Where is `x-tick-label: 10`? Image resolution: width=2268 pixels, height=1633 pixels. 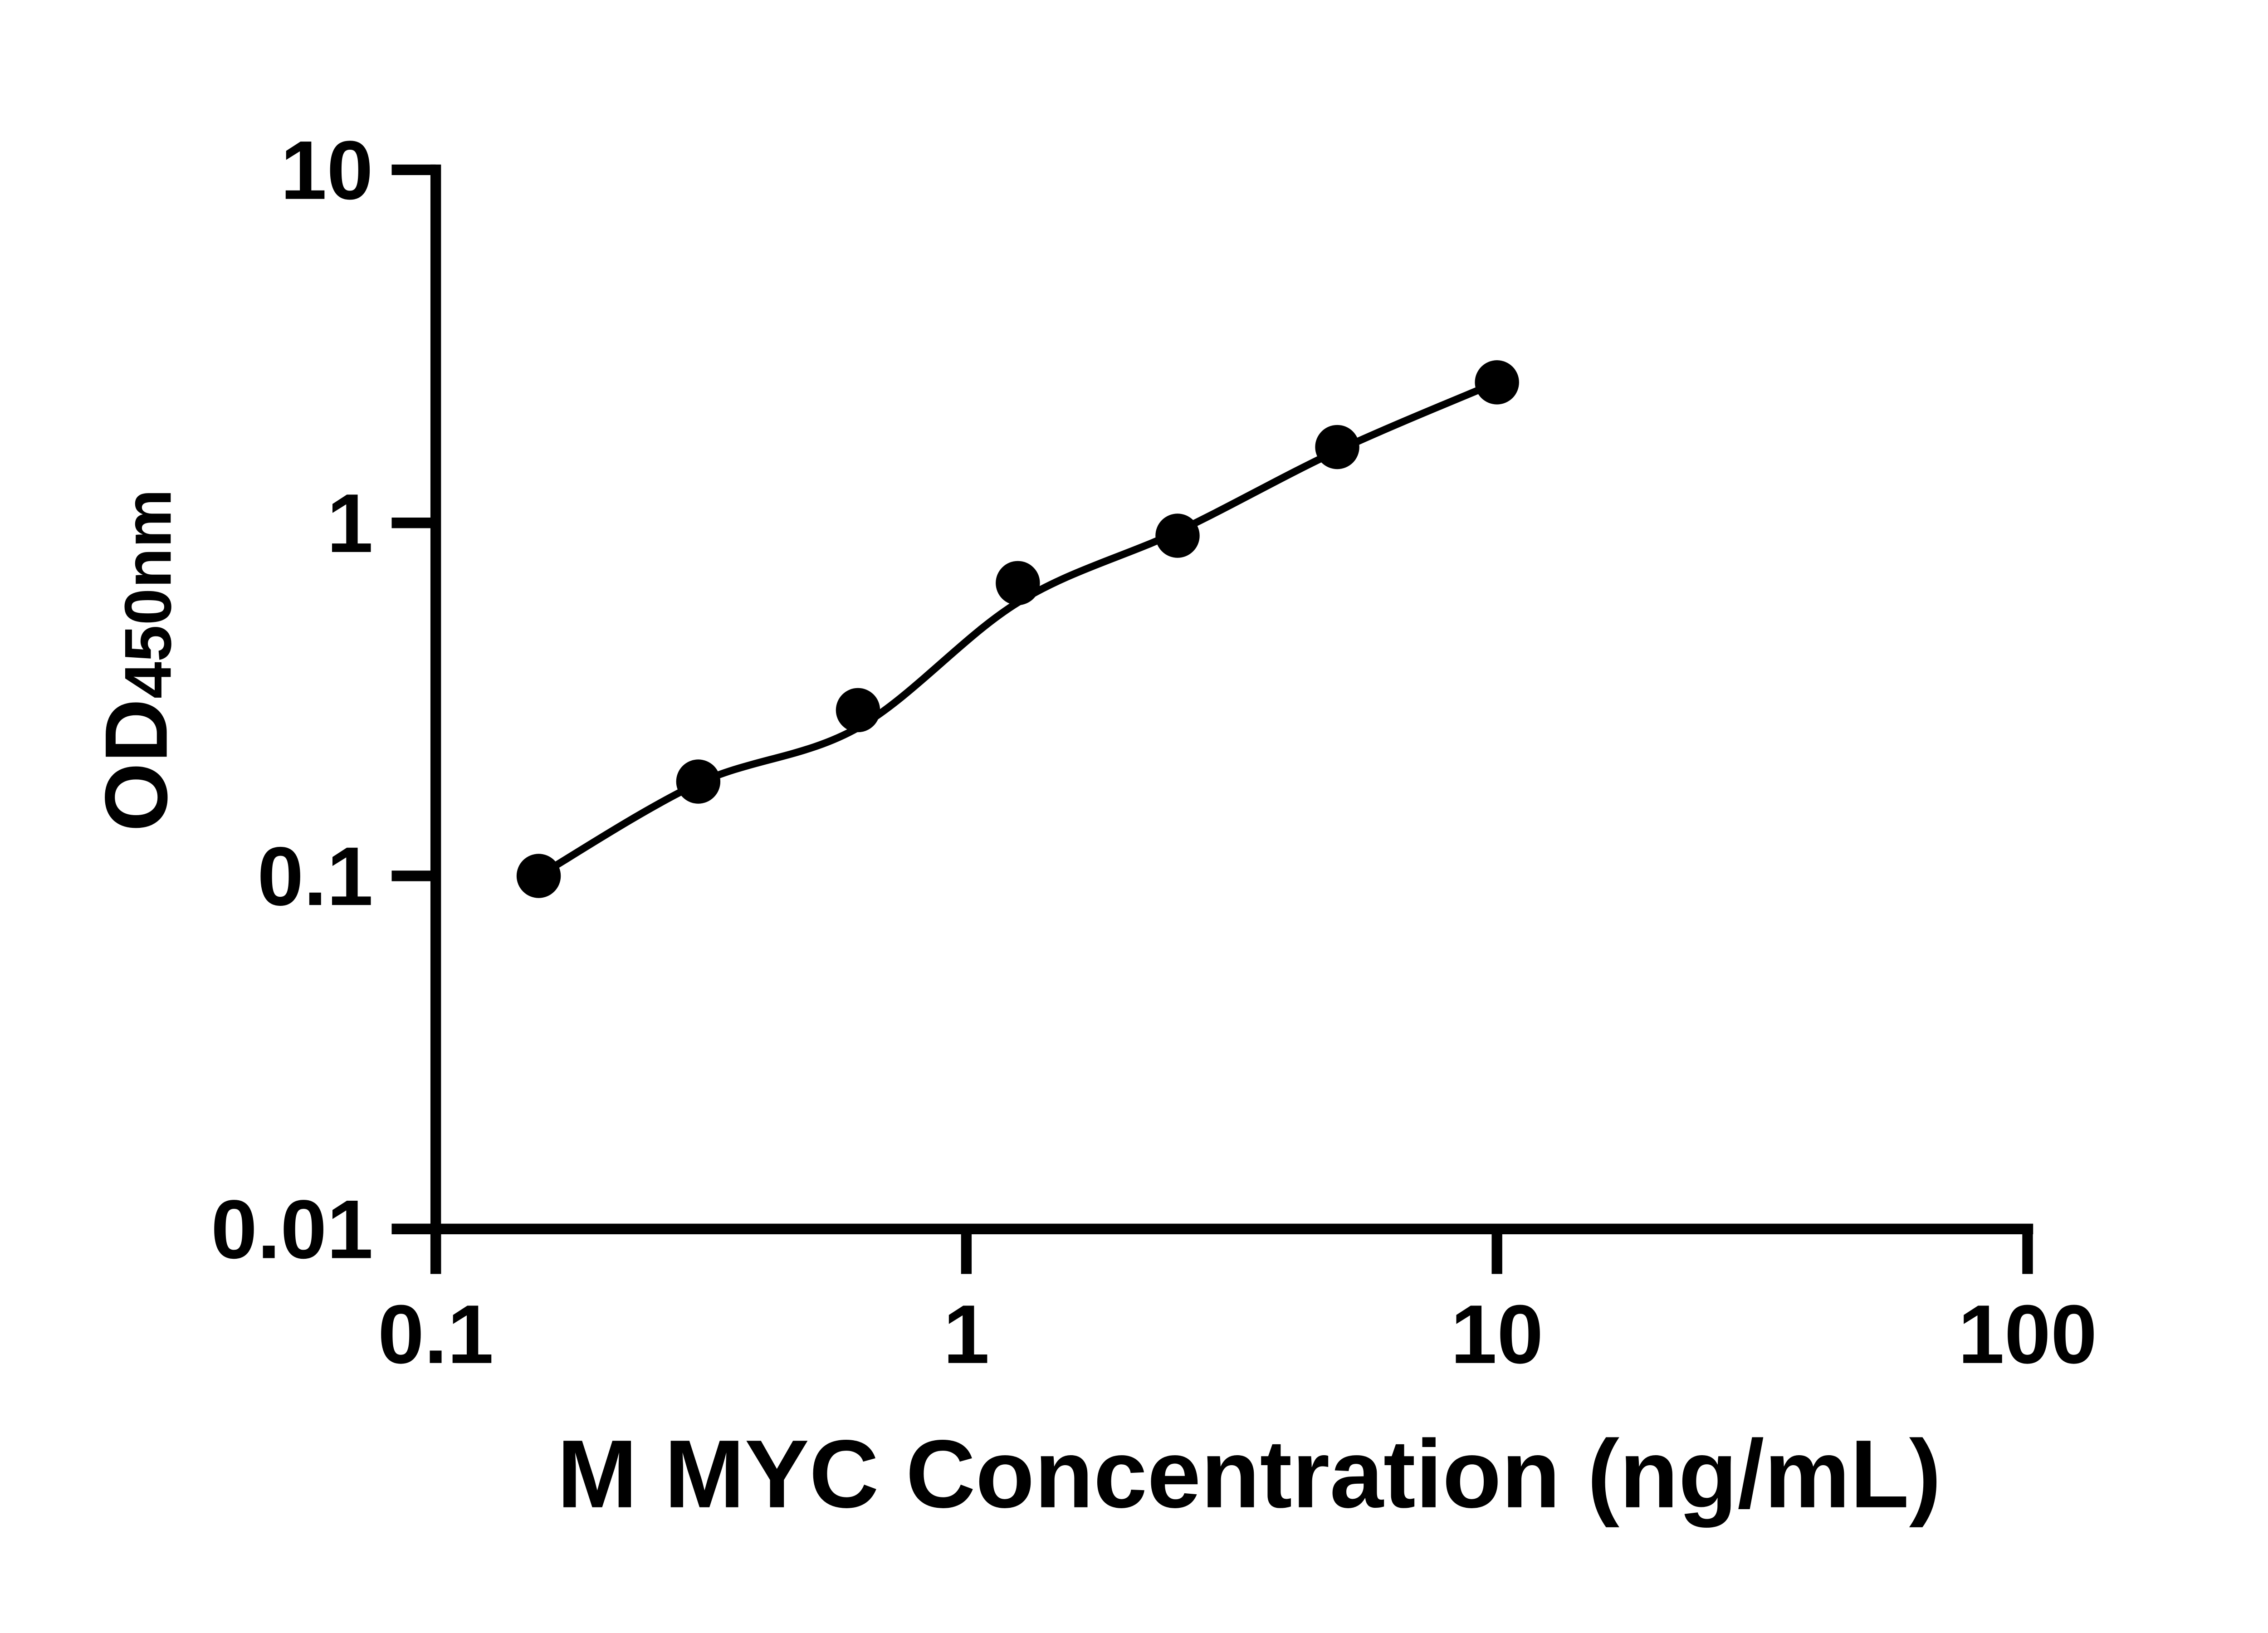 x-tick-label: 10 is located at coordinates (1497, 1334).